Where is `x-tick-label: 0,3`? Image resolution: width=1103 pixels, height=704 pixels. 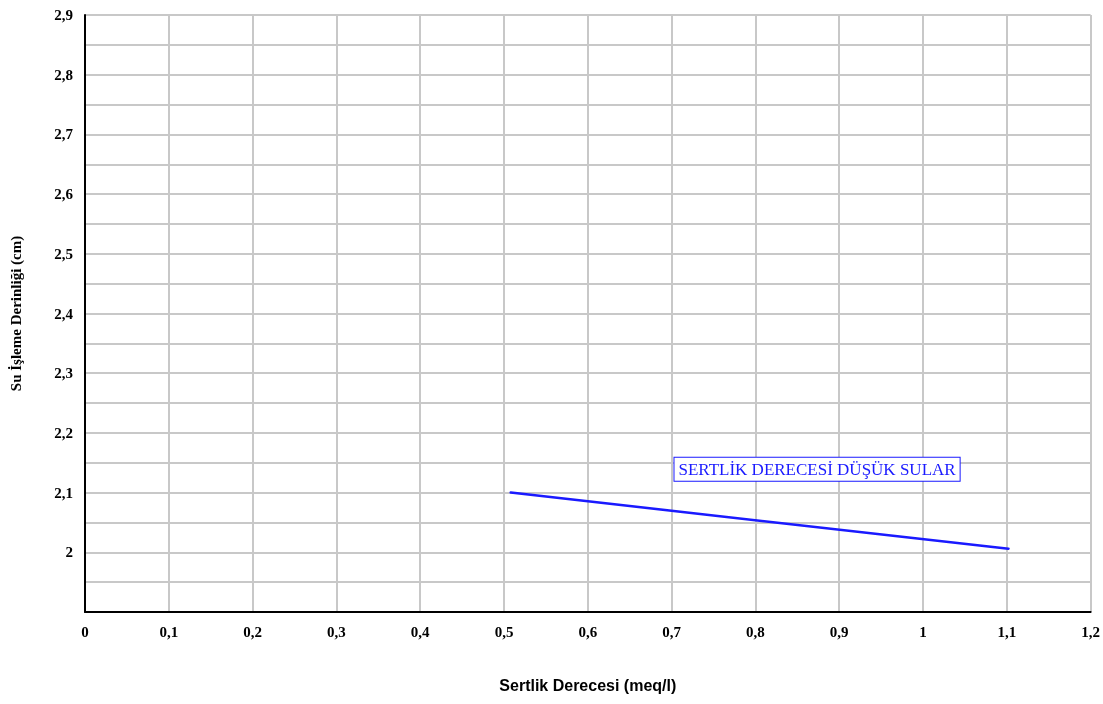 x-tick-label: 0,3 is located at coordinates (336, 631).